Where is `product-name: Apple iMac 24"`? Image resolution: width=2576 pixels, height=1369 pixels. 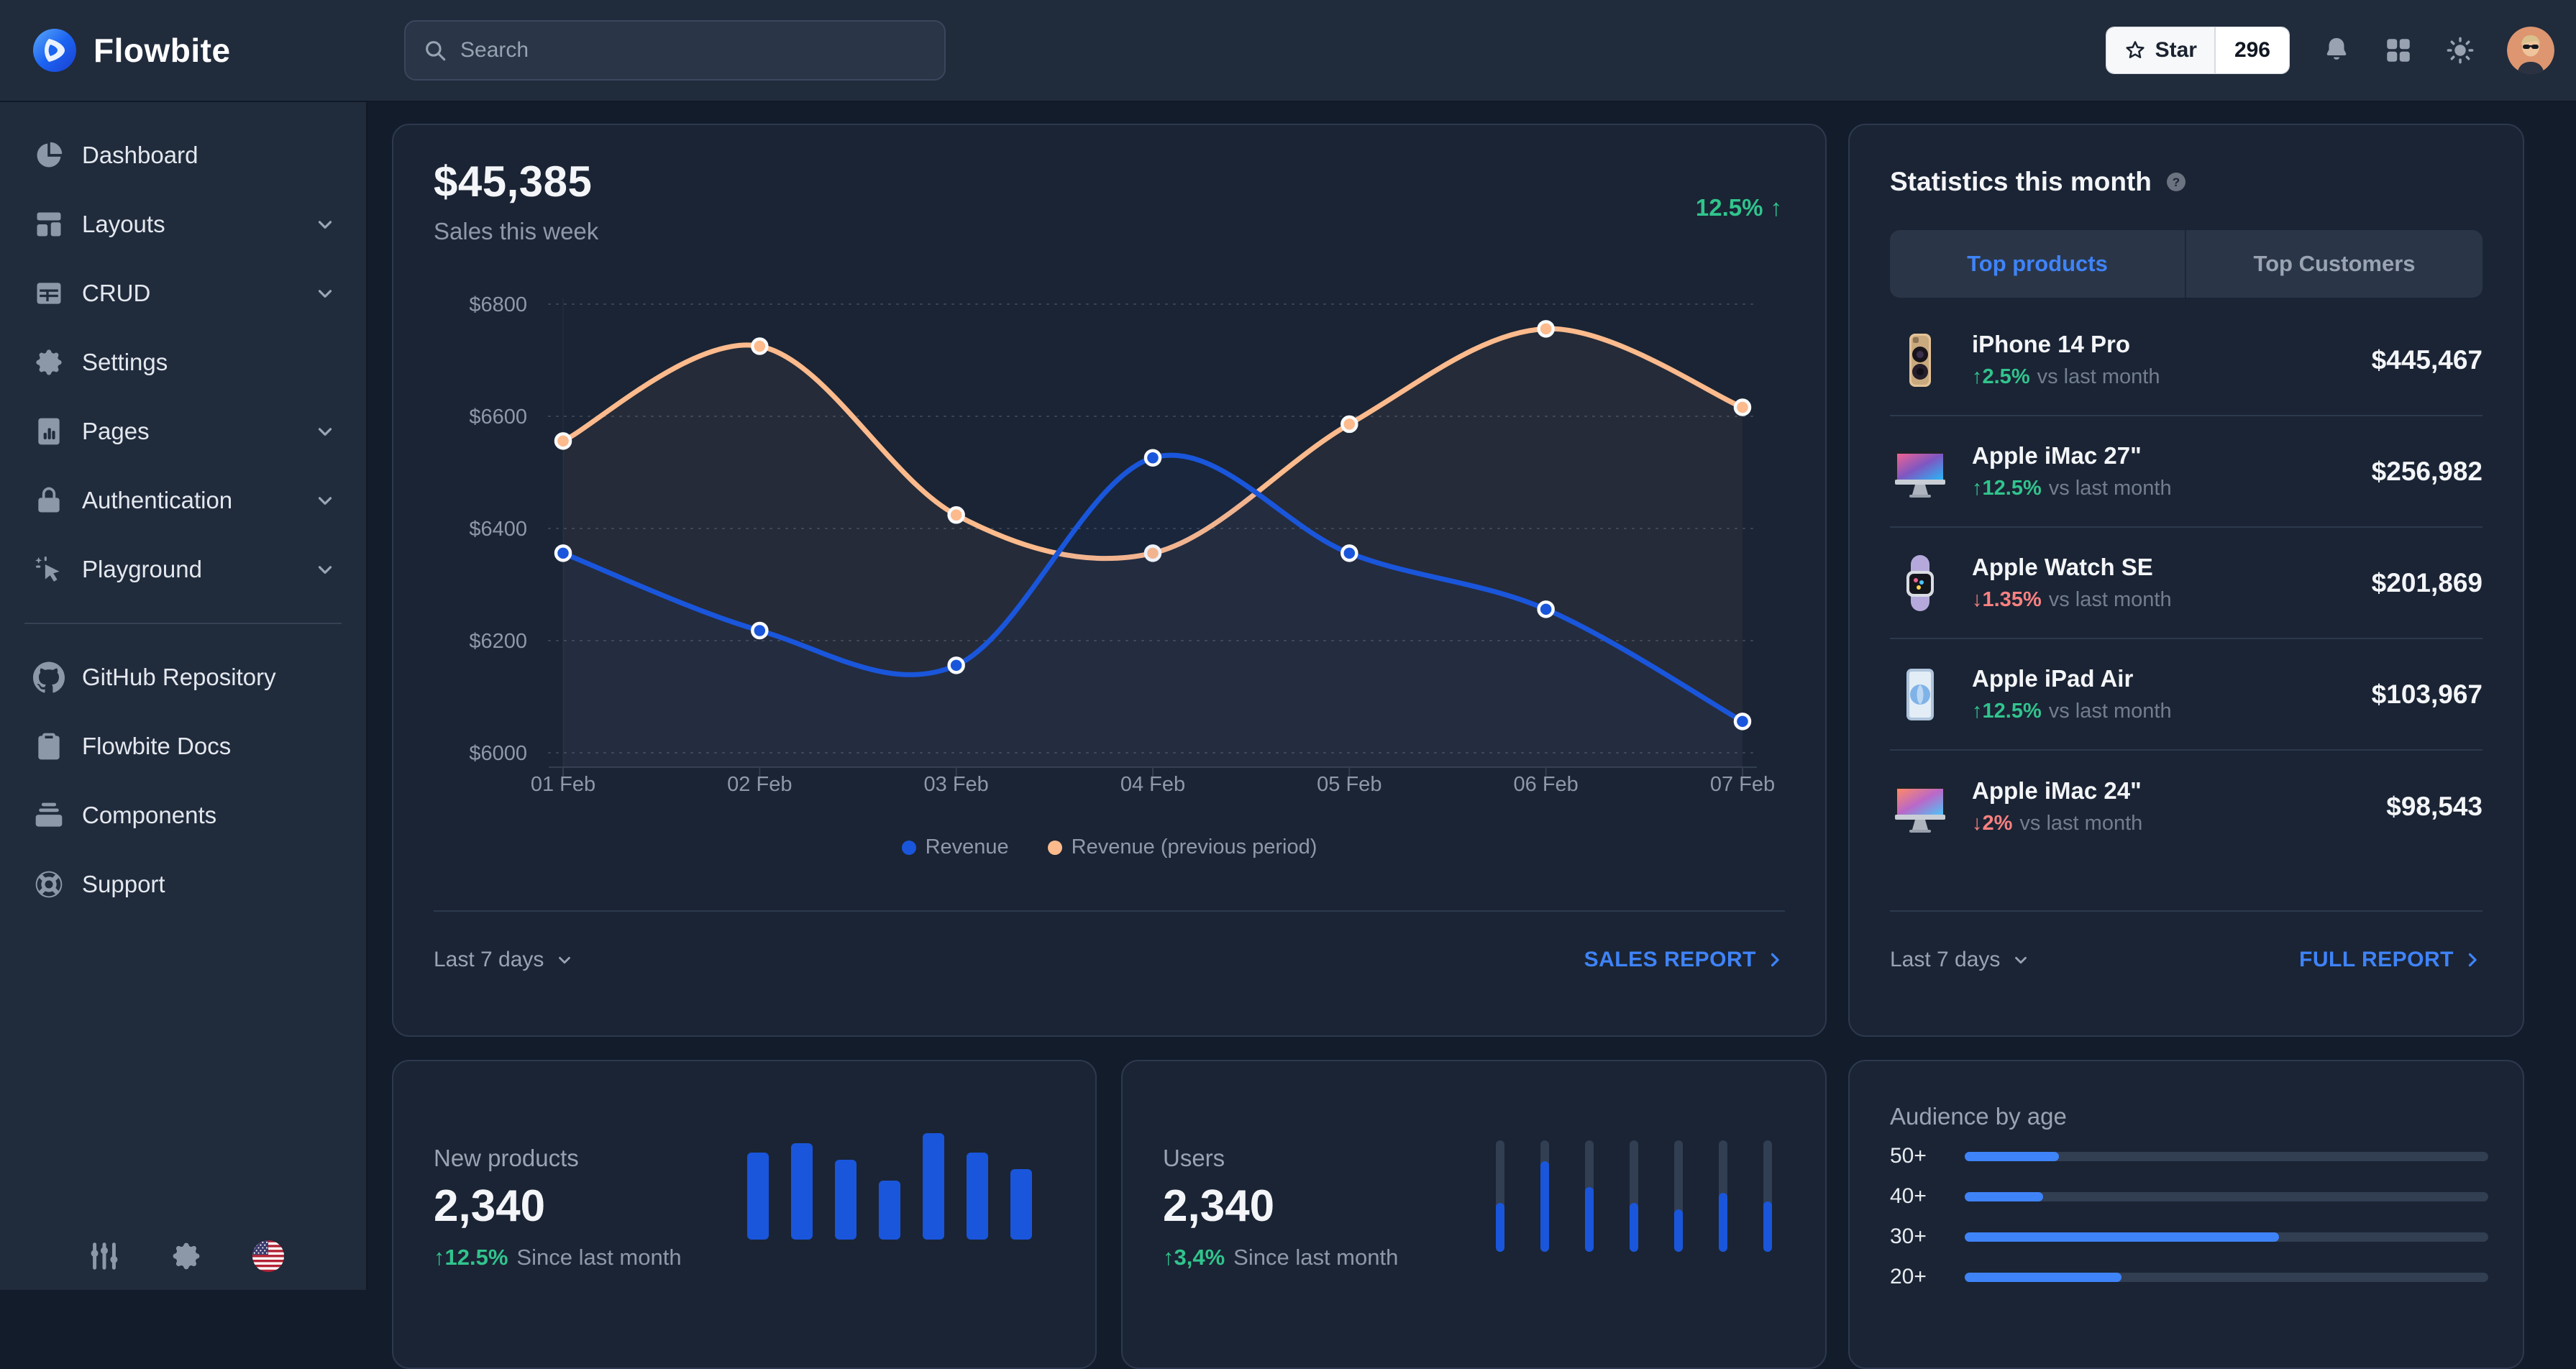
product-name: Apple iMac 24" is located at coordinates (2057, 791).